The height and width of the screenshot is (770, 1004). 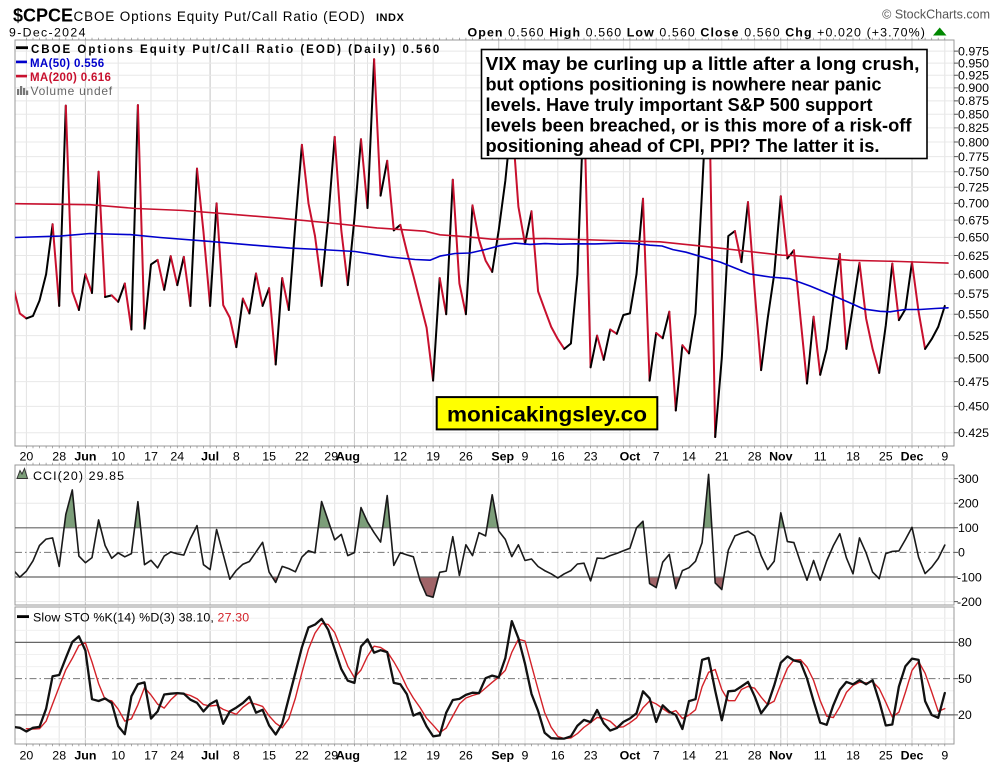 I want to click on svg-text: 0.625, so click(x=973, y=256).